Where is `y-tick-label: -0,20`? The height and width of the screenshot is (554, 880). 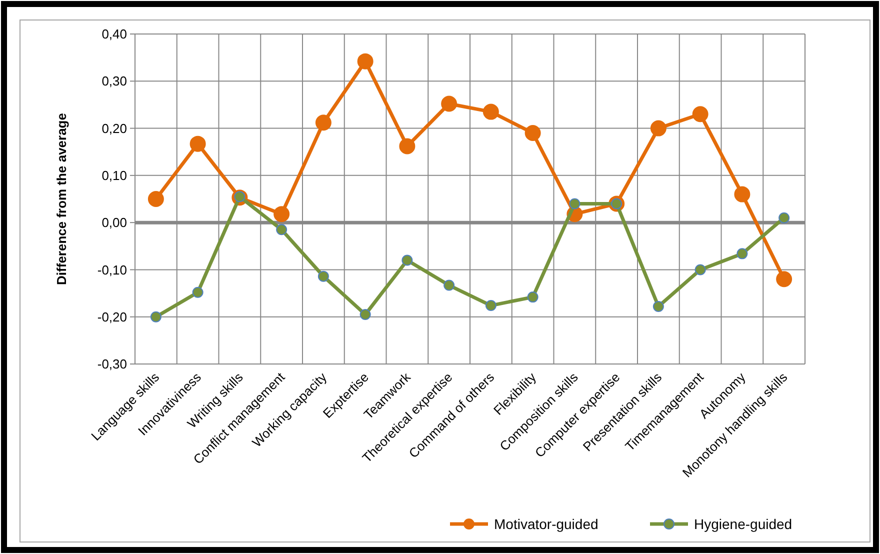
y-tick-label: -0,20 is located at coordinates (112, 316).